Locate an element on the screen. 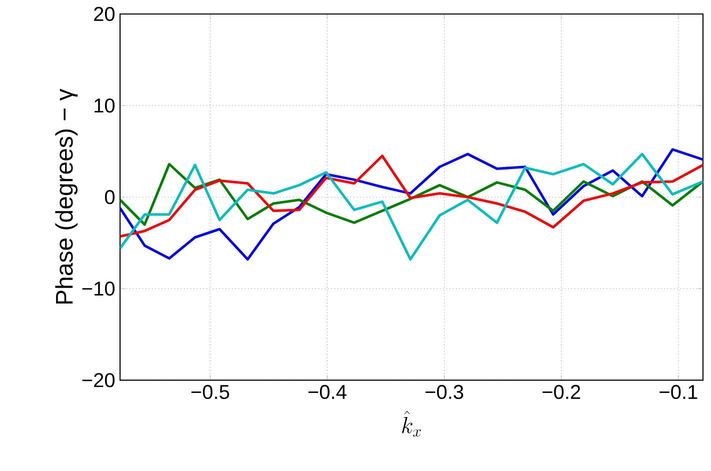 Image resolution: width=711 pixels, height=471 pixels. x-tick-label: −0.5 is located at coordinates (210, 392).